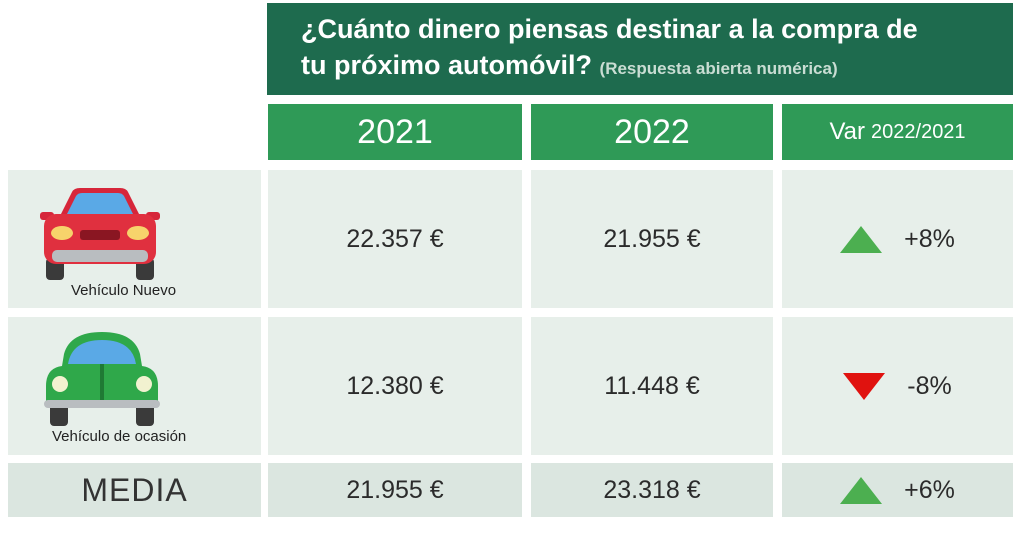 Image resolution: width=1024 pixels, height=536 pixels. What do you see at coordinates (929, 238) in the screenshot?
I see `variation-value: +8%` at bounding box center [929, 238].